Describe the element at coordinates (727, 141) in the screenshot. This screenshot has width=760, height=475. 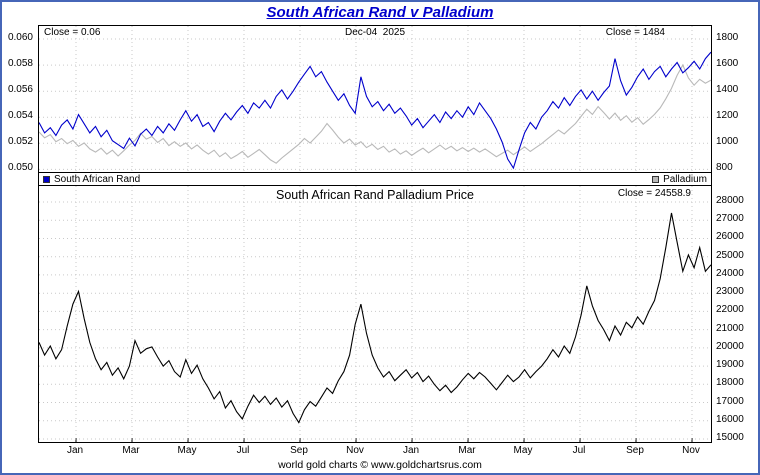
I see `axis-tick-label: 1000` at that location.